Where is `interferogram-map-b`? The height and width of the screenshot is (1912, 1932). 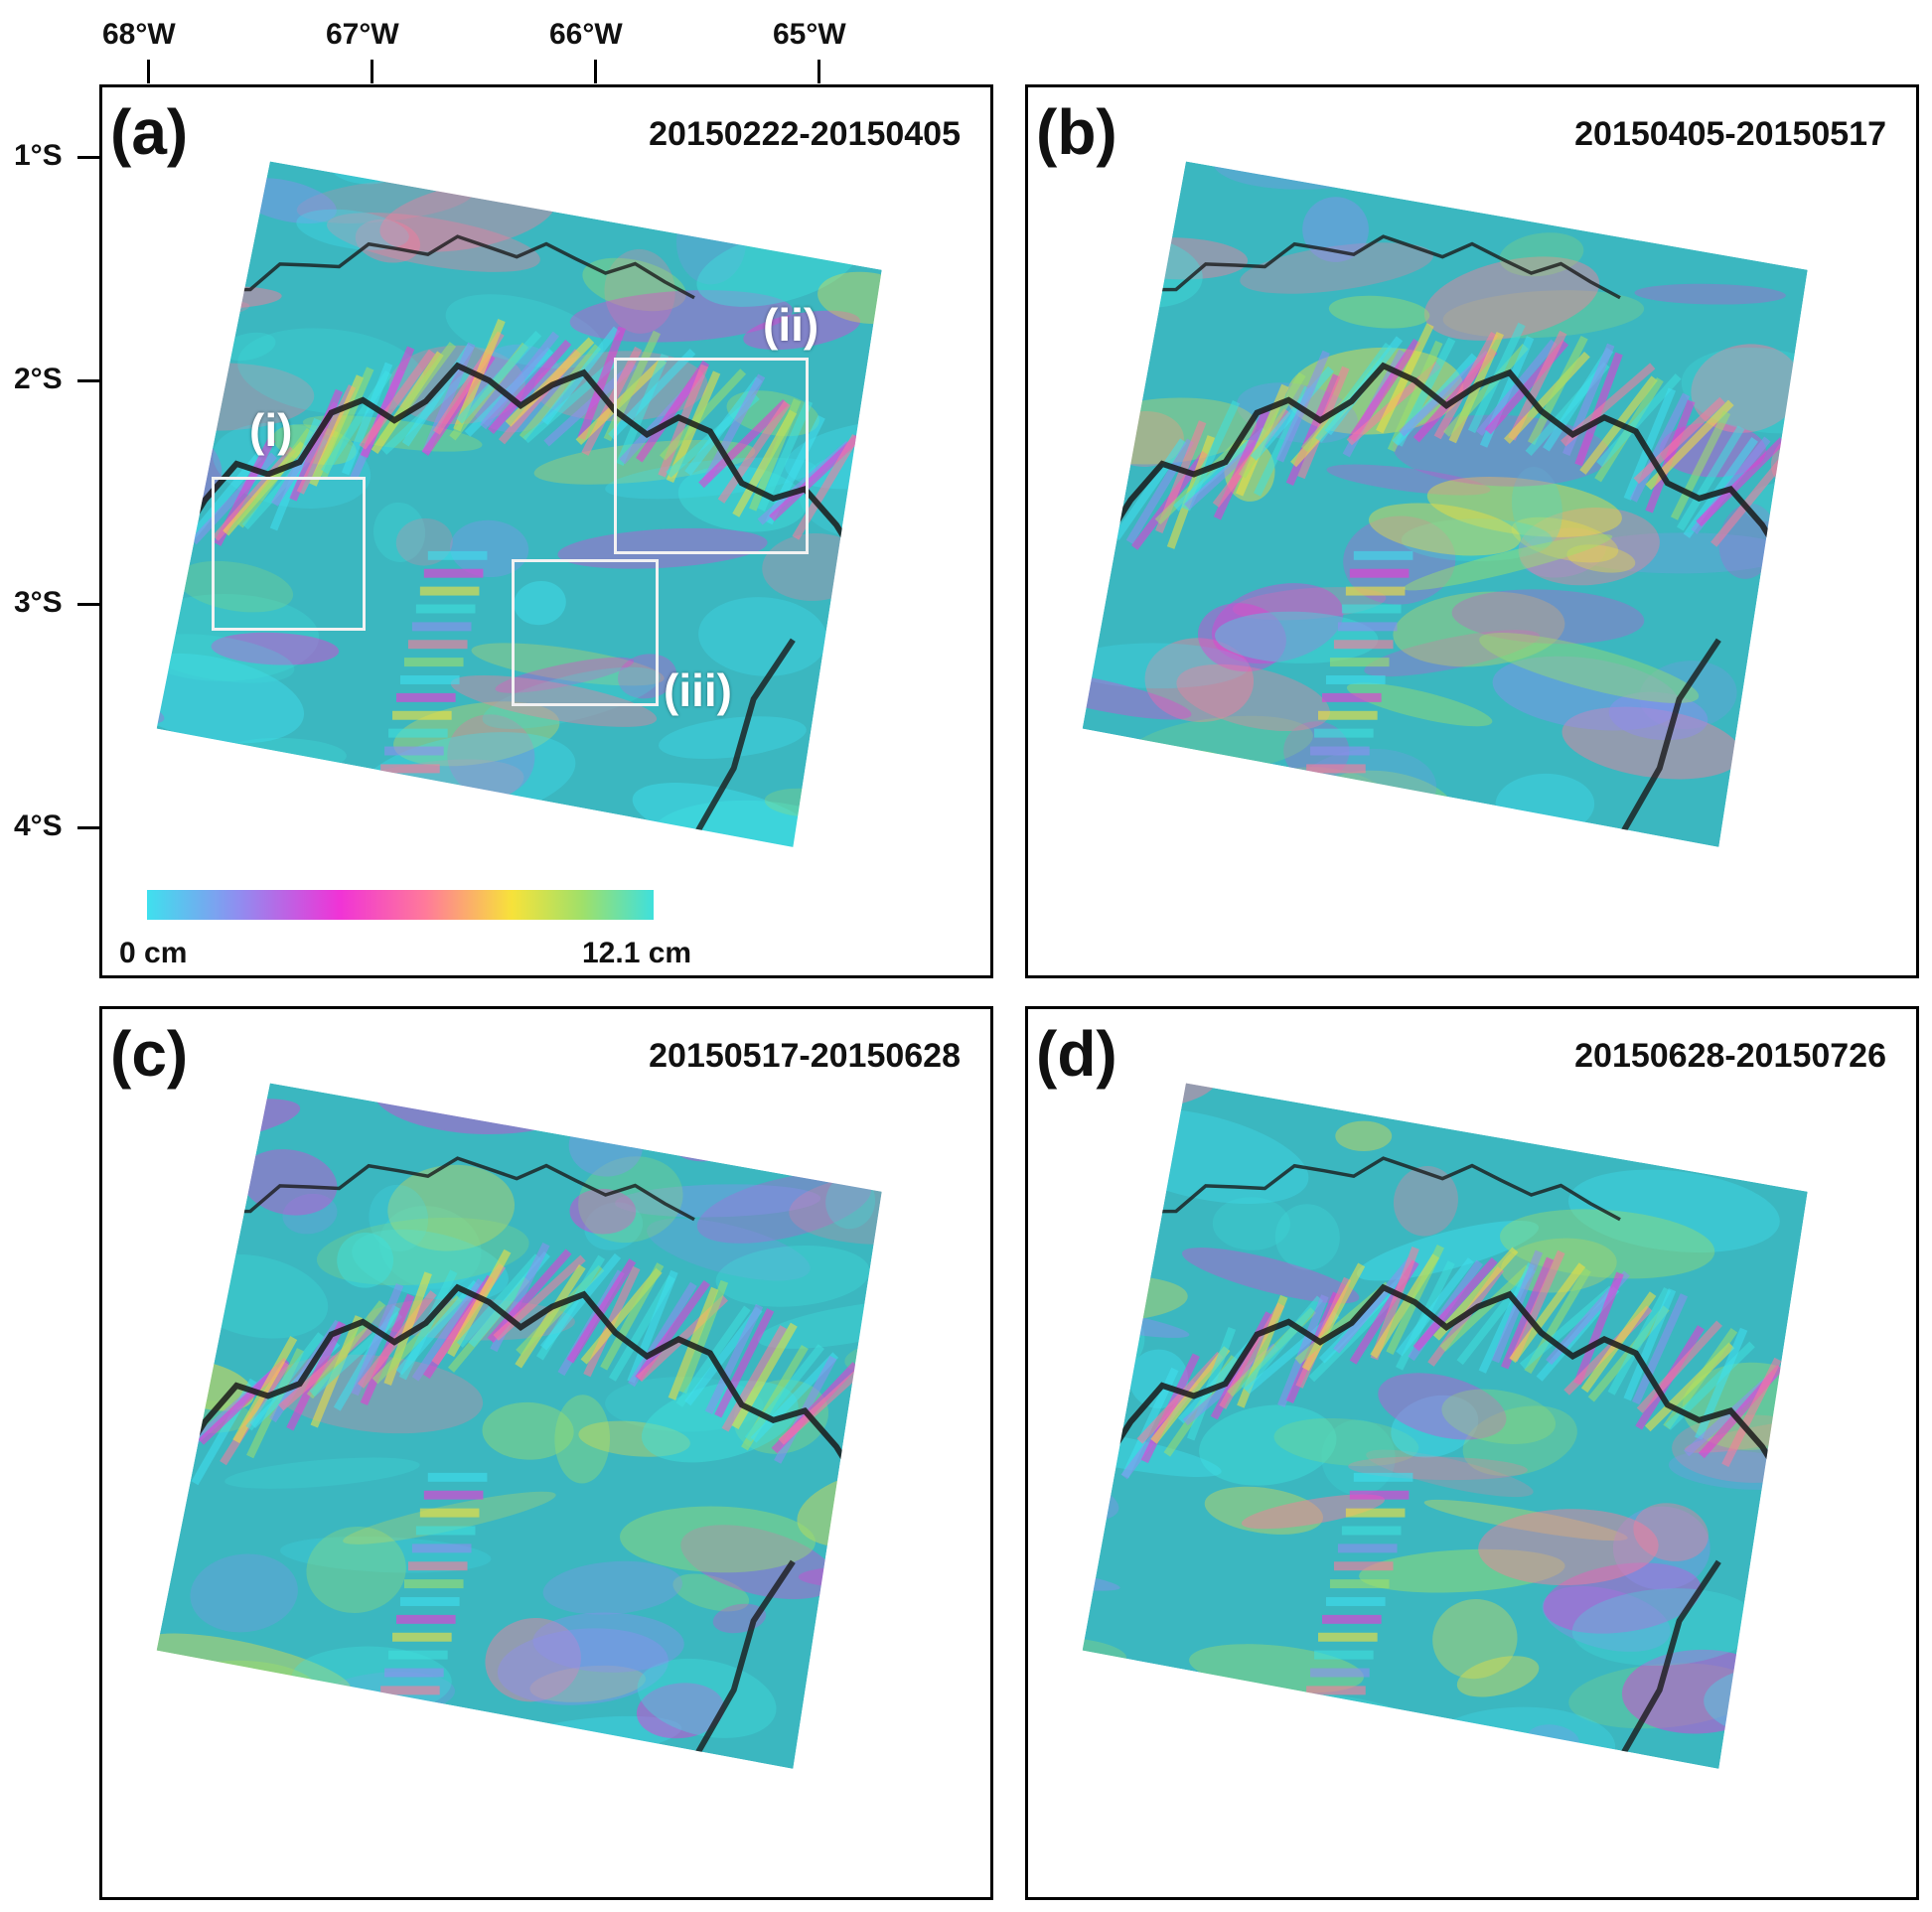
interferogram-map-b is located at coordinates (1445, 504).